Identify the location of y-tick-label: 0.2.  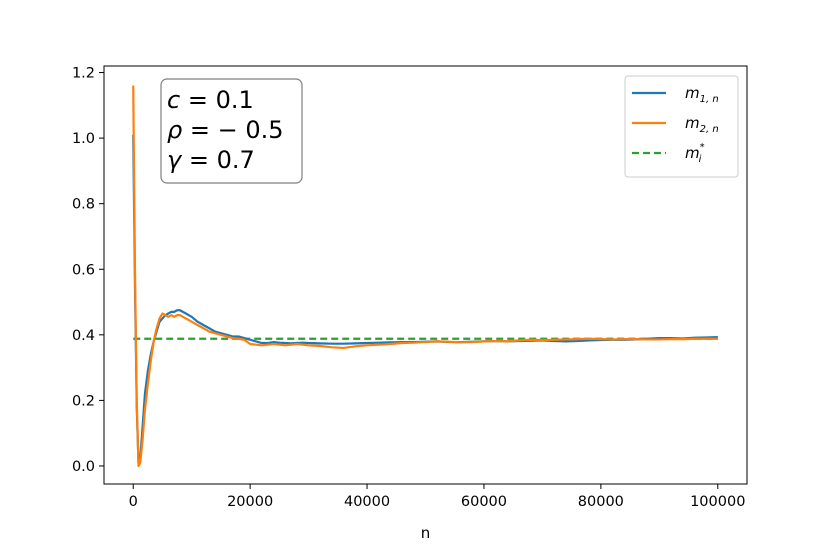
(83, 401).